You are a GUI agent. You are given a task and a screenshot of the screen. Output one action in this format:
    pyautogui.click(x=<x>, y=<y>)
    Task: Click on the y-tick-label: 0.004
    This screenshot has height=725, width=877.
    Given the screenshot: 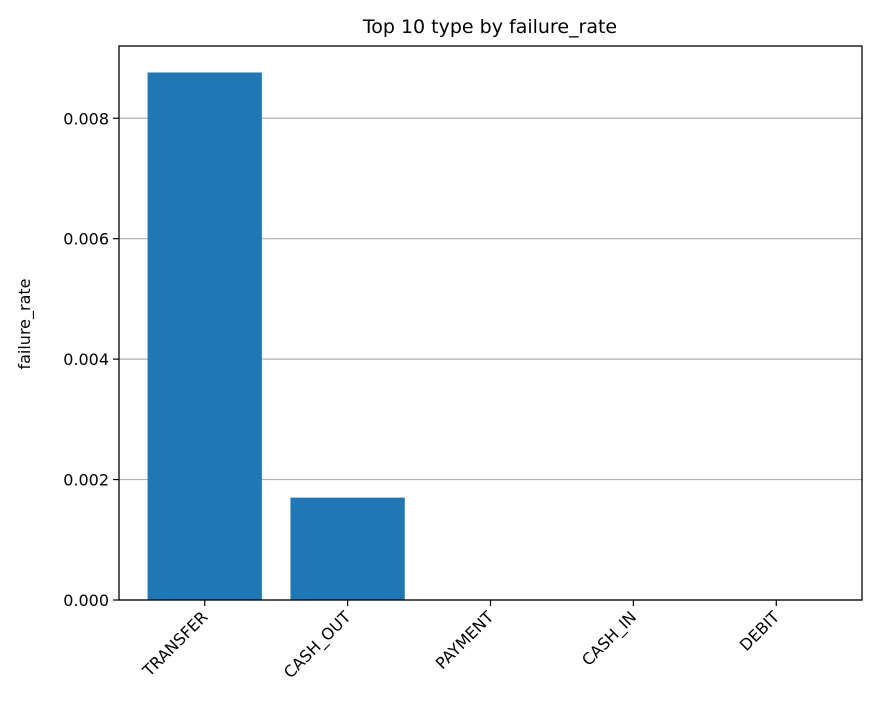 What is the action you would take?
    pyautogui.click(x=86, y=359)
    